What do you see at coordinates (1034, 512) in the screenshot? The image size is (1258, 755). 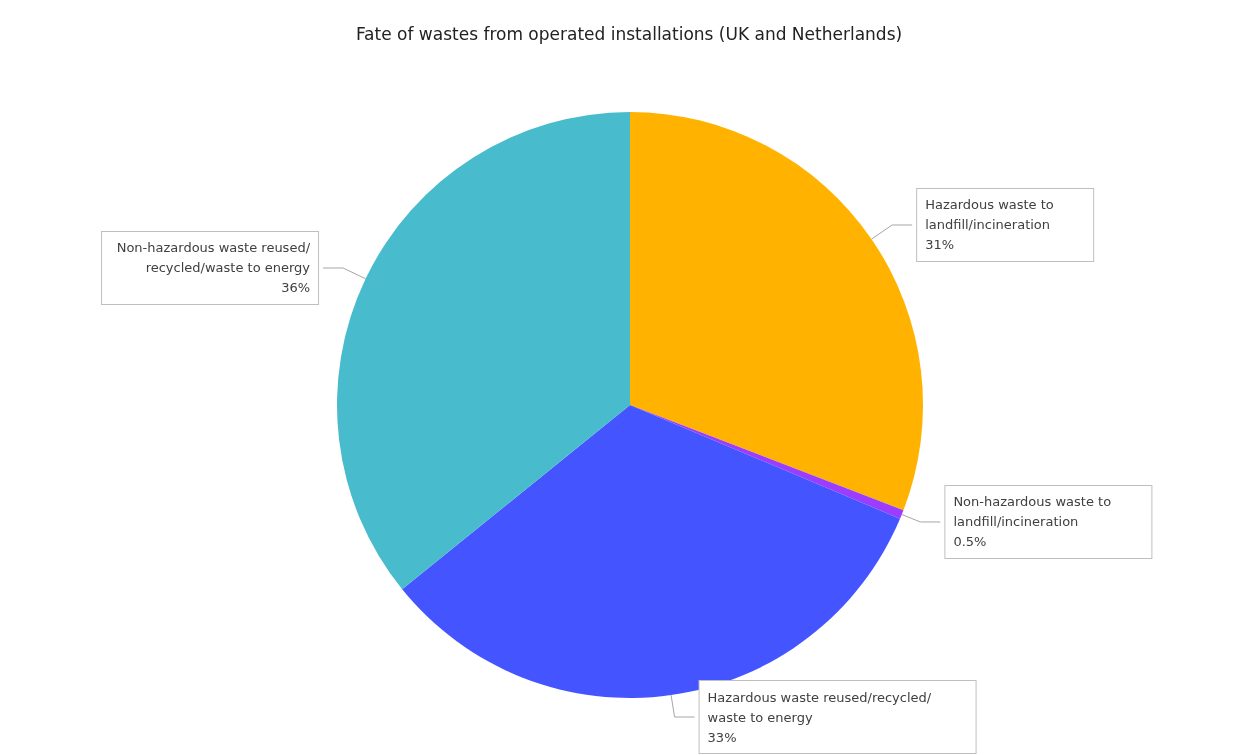 I see `slice-label: Non-hazardous waste to landfill/incineration` at bounding box center [1034, 512].